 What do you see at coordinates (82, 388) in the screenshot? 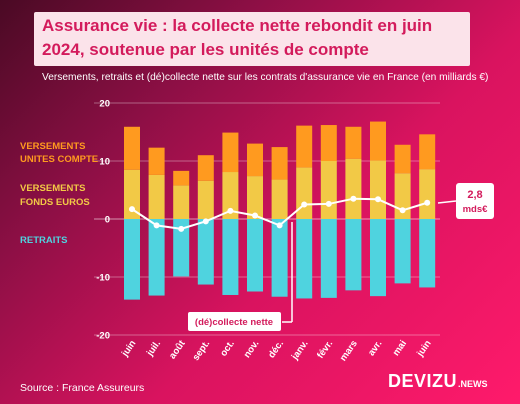
I see `source-note: Source : France Assureurs` at bounding box center [82, 388].